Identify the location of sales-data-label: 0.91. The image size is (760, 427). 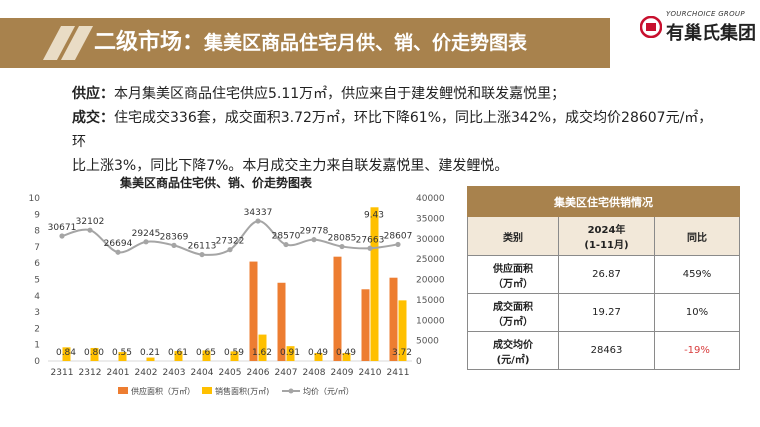
(290, 353).